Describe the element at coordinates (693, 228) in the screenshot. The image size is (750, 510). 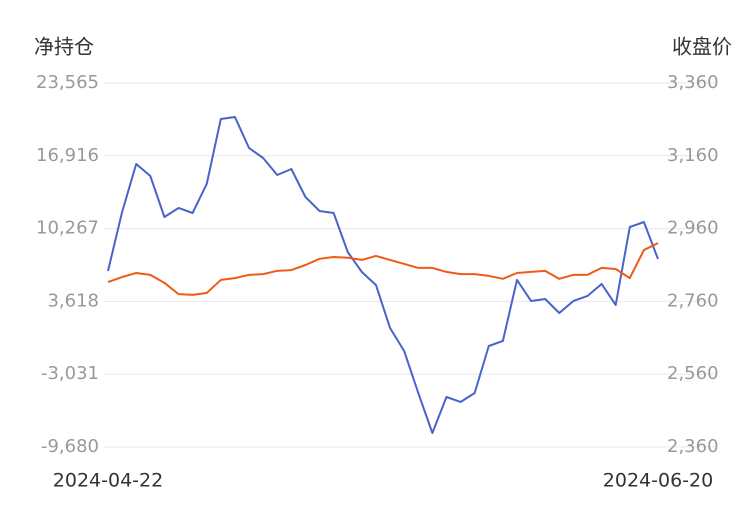
I see `y2-tick-label: 2,960` at that location.